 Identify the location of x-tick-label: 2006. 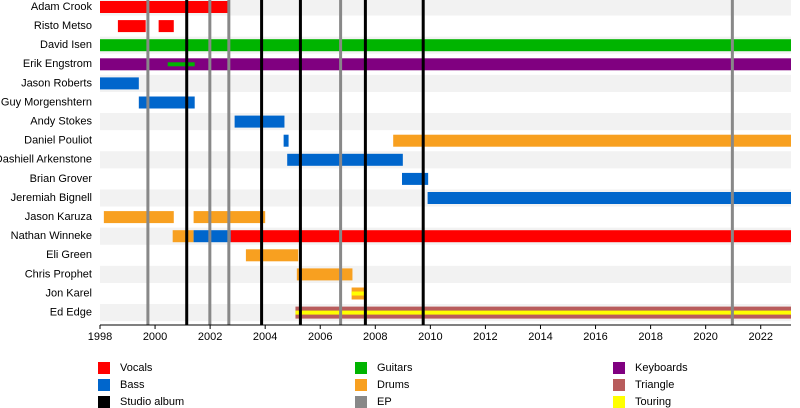
(320, 337).